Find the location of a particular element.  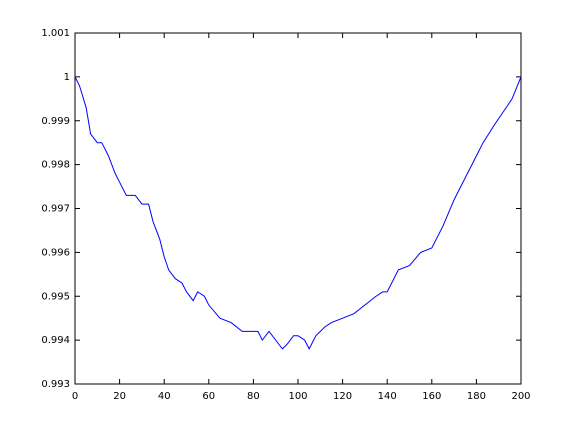

x-tick-label: 180 is located at coordinates (476, 396).